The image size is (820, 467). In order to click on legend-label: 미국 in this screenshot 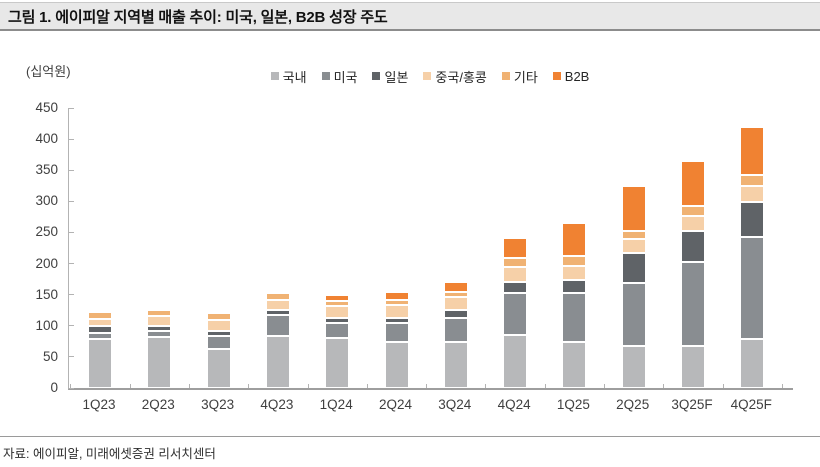, I will do `click(345, 77)`.